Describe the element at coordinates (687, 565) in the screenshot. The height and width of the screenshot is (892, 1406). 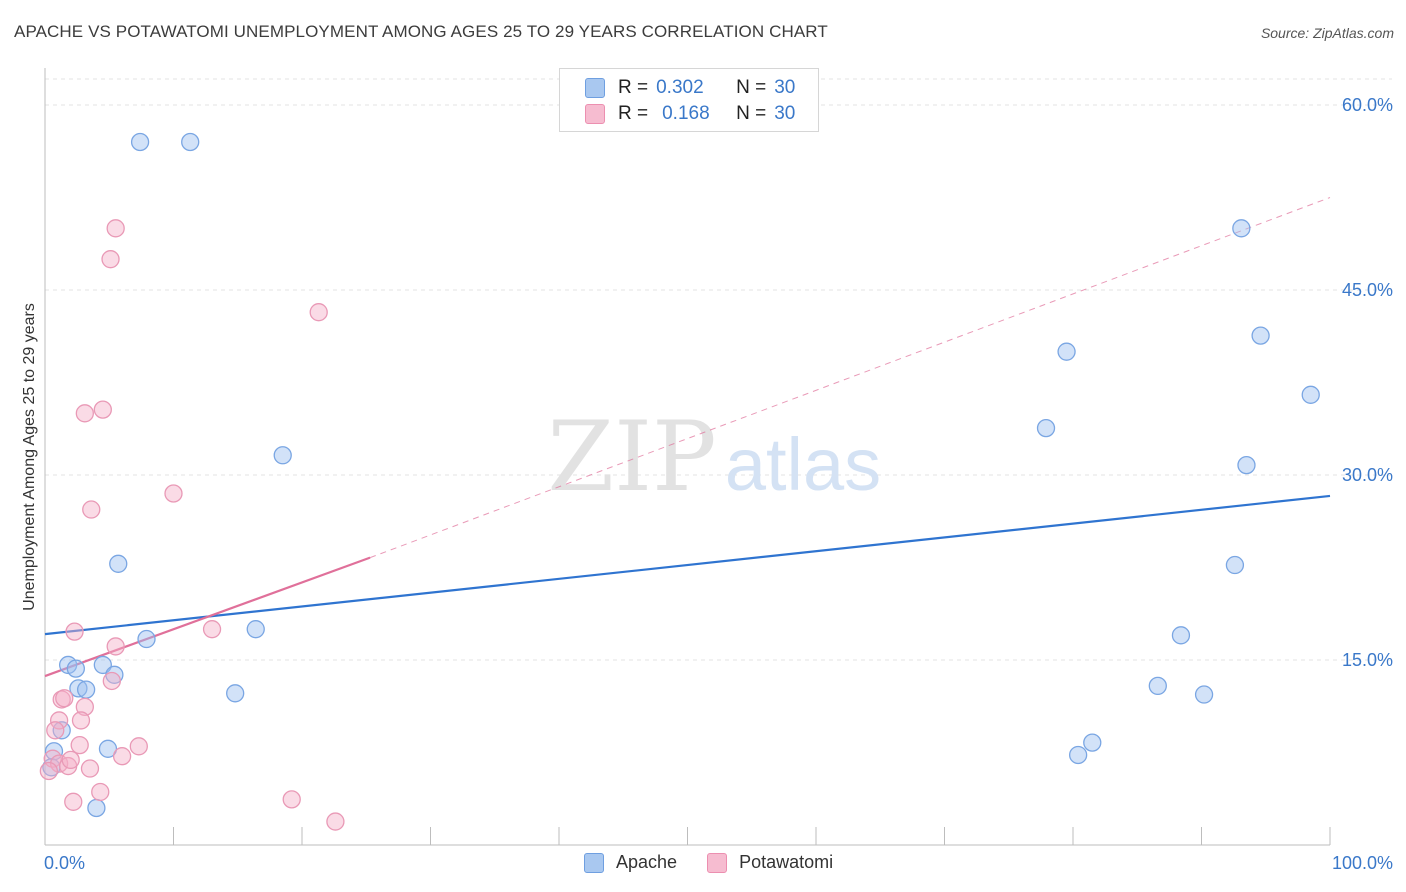
I see `trend-line-apache` at that location.